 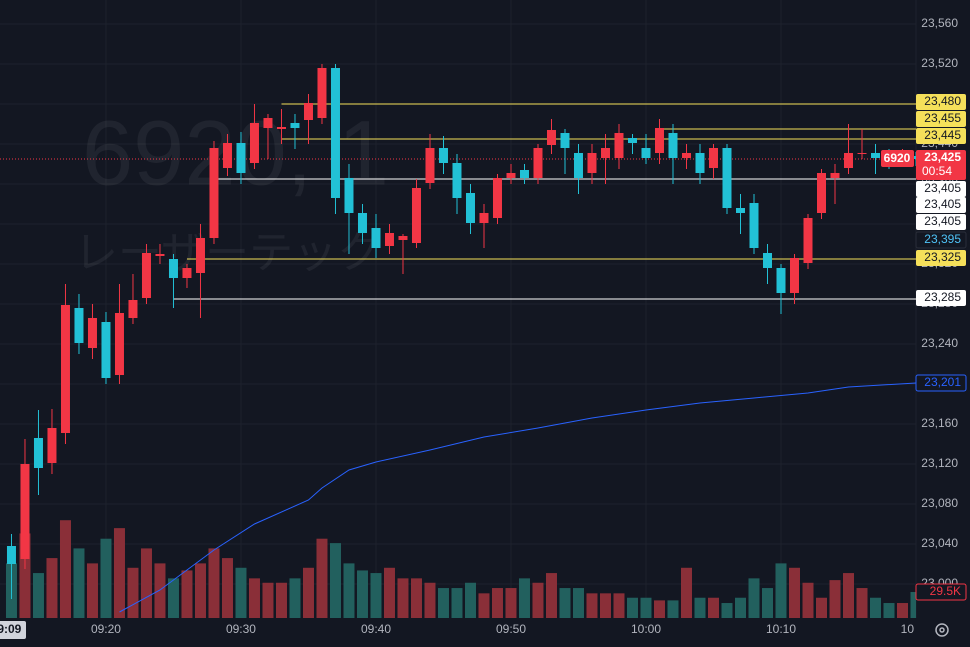 I want to click on y-tick-label: 23,040, so click(x=939, y=543).